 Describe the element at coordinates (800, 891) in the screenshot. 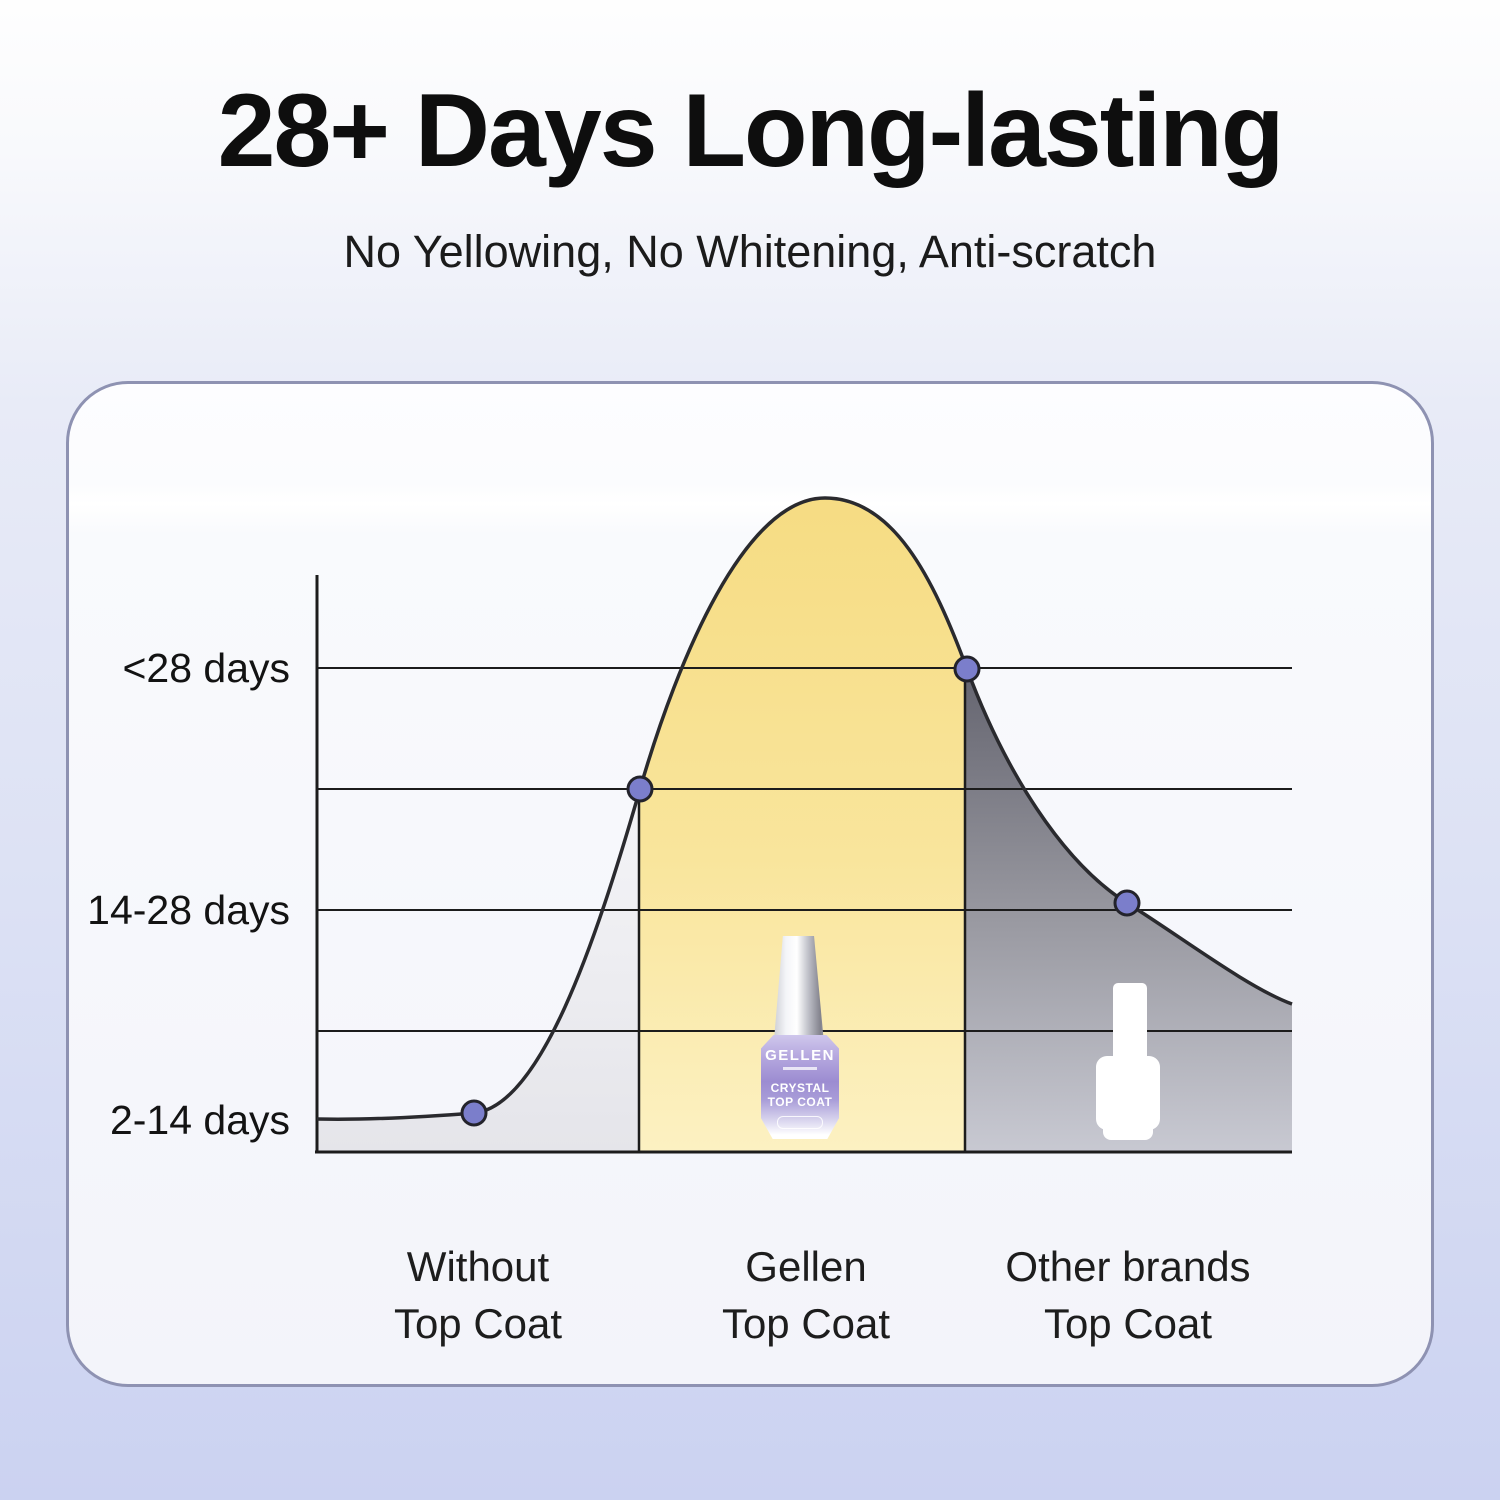

I see `curve-markers` at that location.